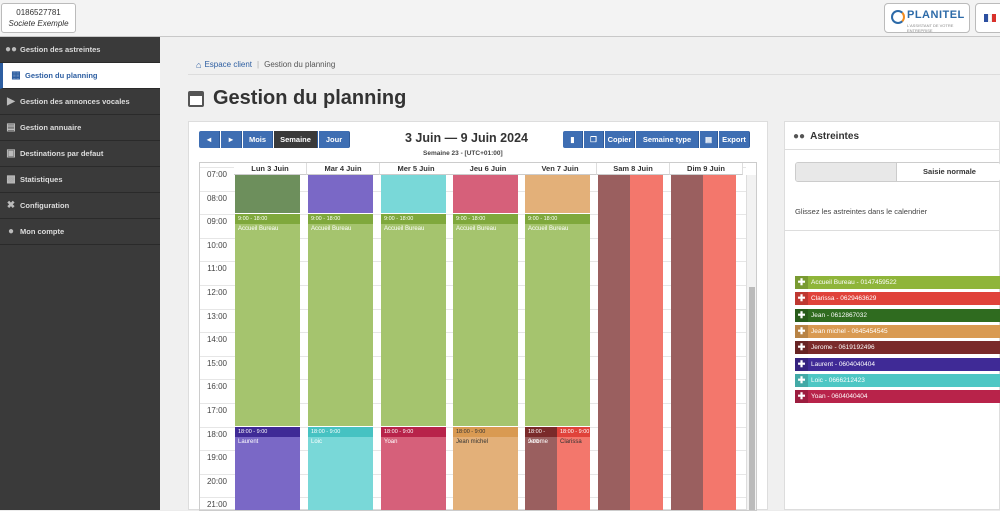  Describe the element at coordinates (11, 231) in the screenshot. I see `user-icon: ●` at that location.